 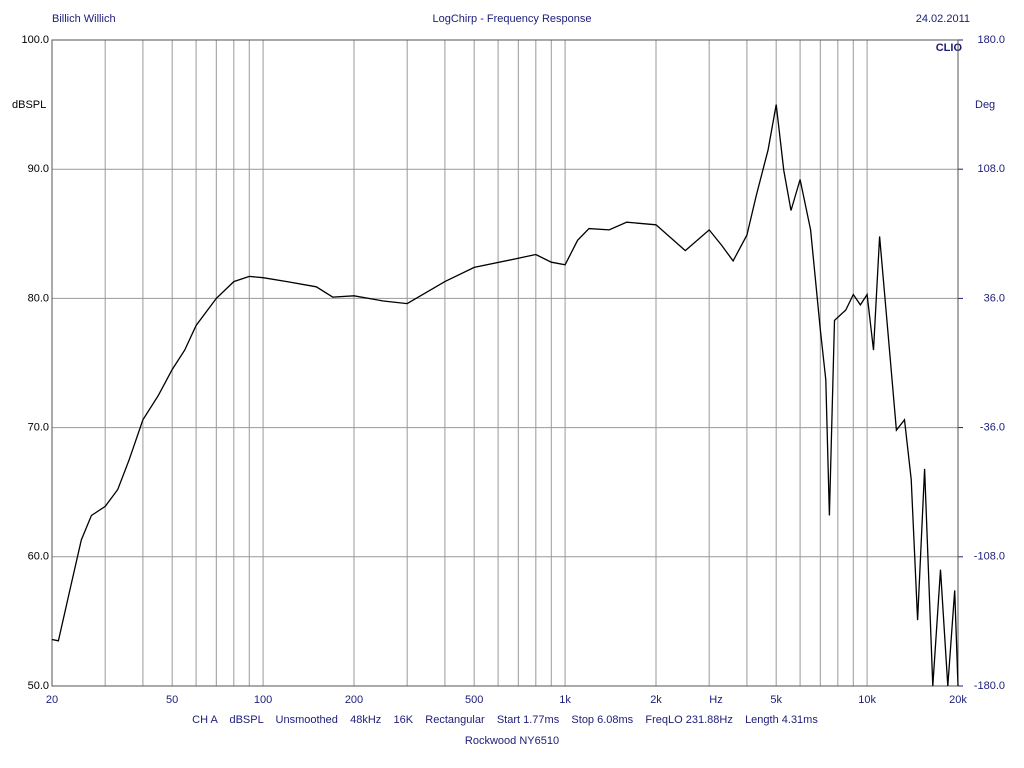 I want to click on y2-tick-label: -180.0, so click(x=989, y=686).